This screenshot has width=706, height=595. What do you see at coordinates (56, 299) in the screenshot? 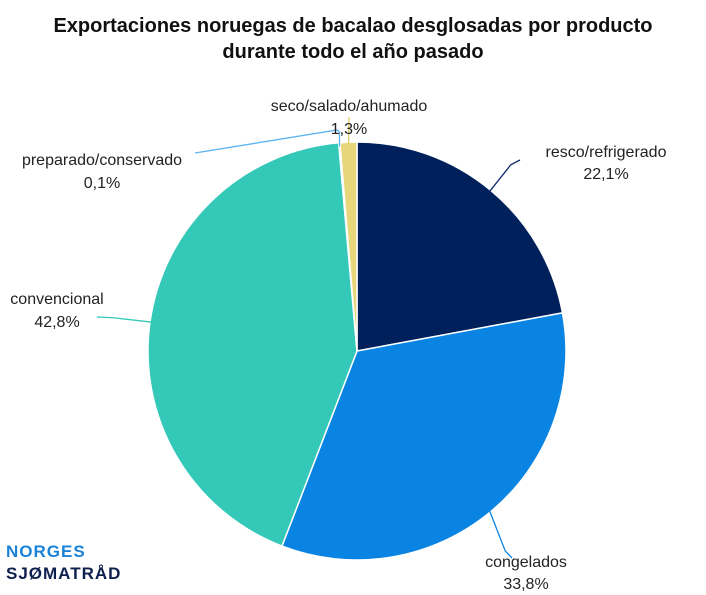
I see `slice-name-label: convencional` at bounding box center [56, 299].